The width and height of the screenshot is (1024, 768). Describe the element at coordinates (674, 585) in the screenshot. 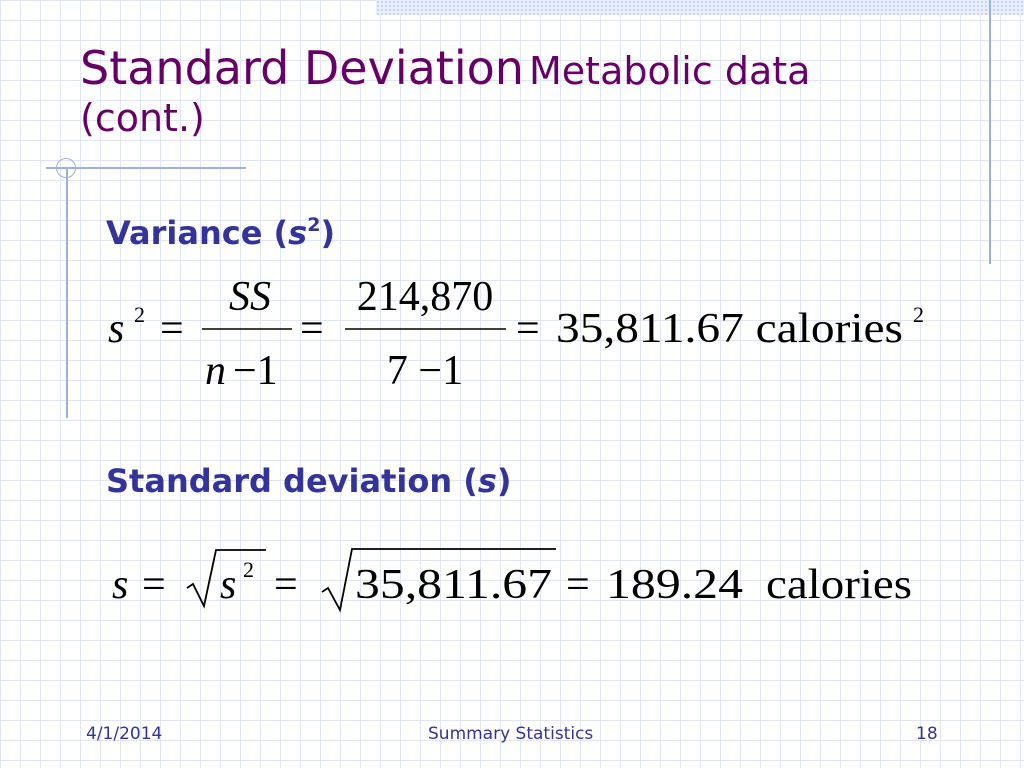

I see `sd-result: 189.24` at that location.